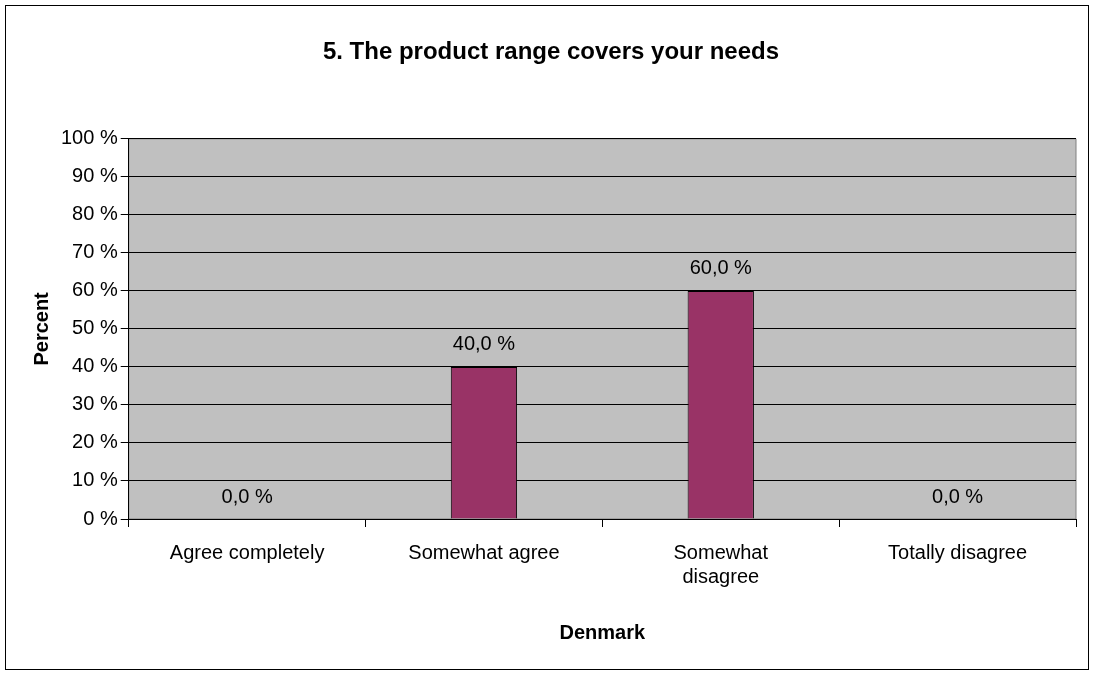 This screenshot has width=1093, height=675. What do you see at coordinates (721, 563) in the screenshot?
I see `x-tick-label: Somewhat disagree` at bounding box center [721, 563].